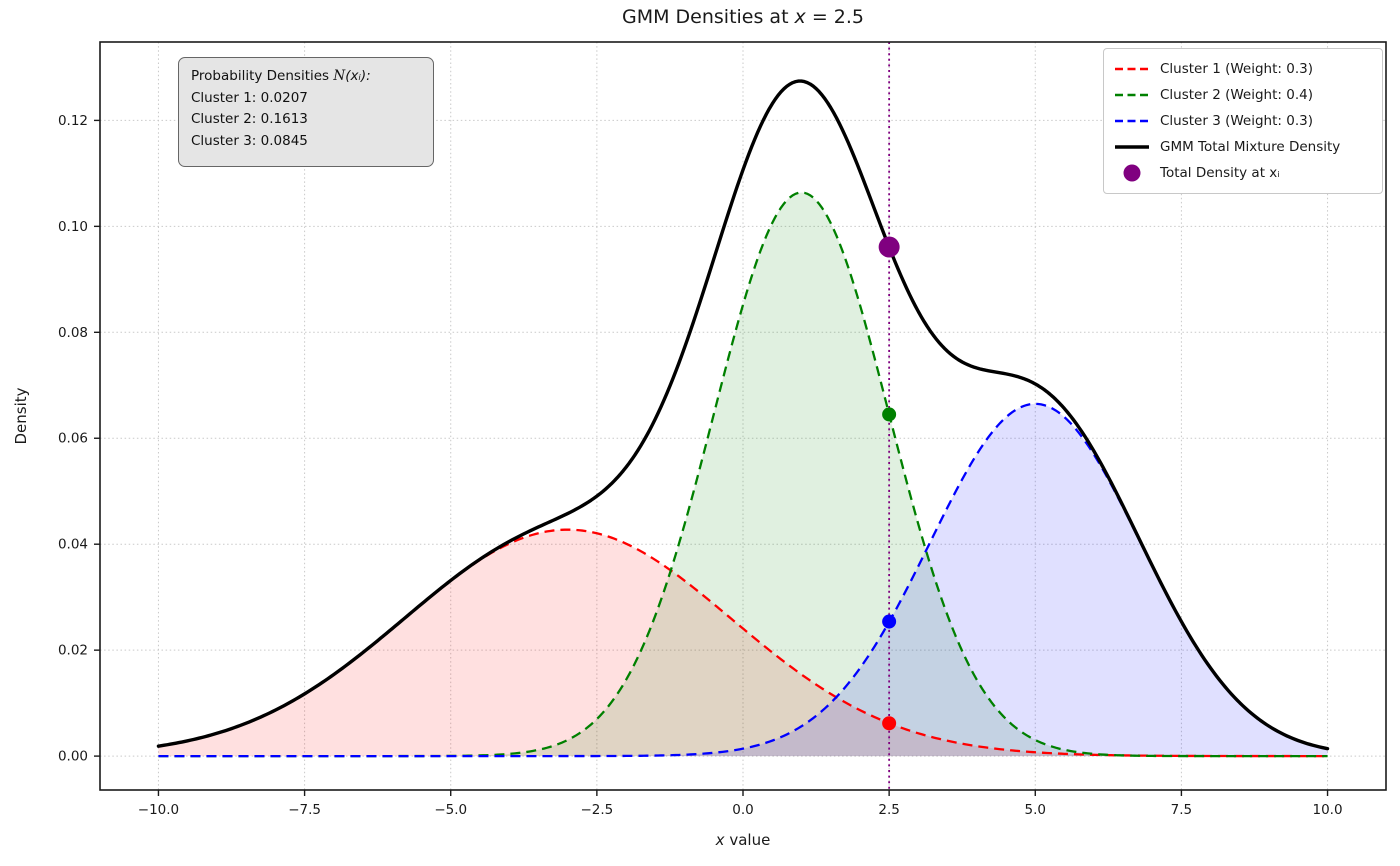  I want to click on normal-distribution-symbol: N, so click(339, 76).